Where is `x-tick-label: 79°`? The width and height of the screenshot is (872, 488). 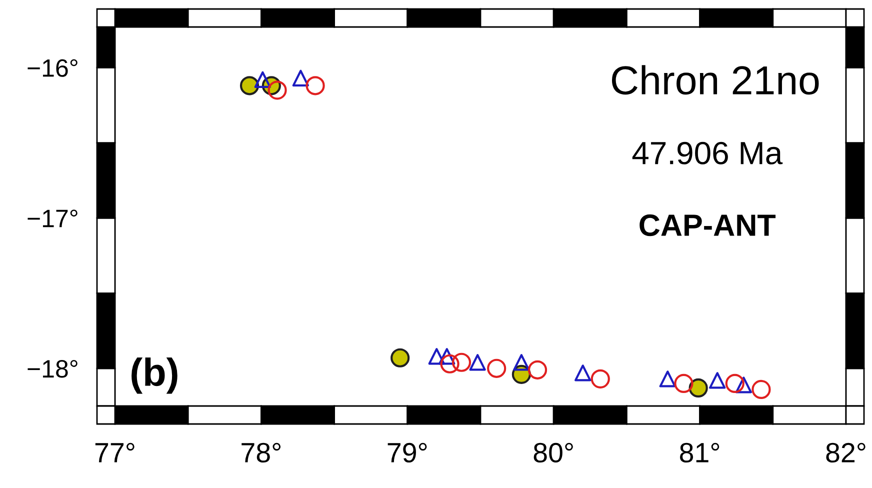
x-tick-label: 79° is located at coordinates (407, 452).